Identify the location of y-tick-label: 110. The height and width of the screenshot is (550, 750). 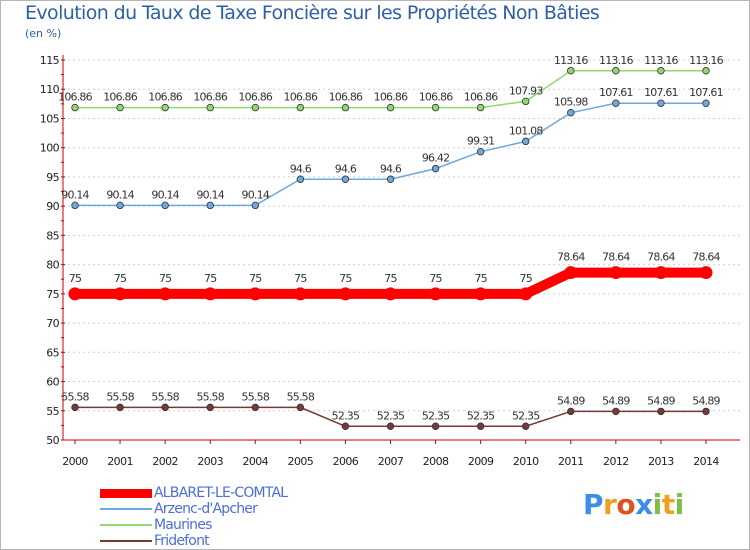
(50, 89).